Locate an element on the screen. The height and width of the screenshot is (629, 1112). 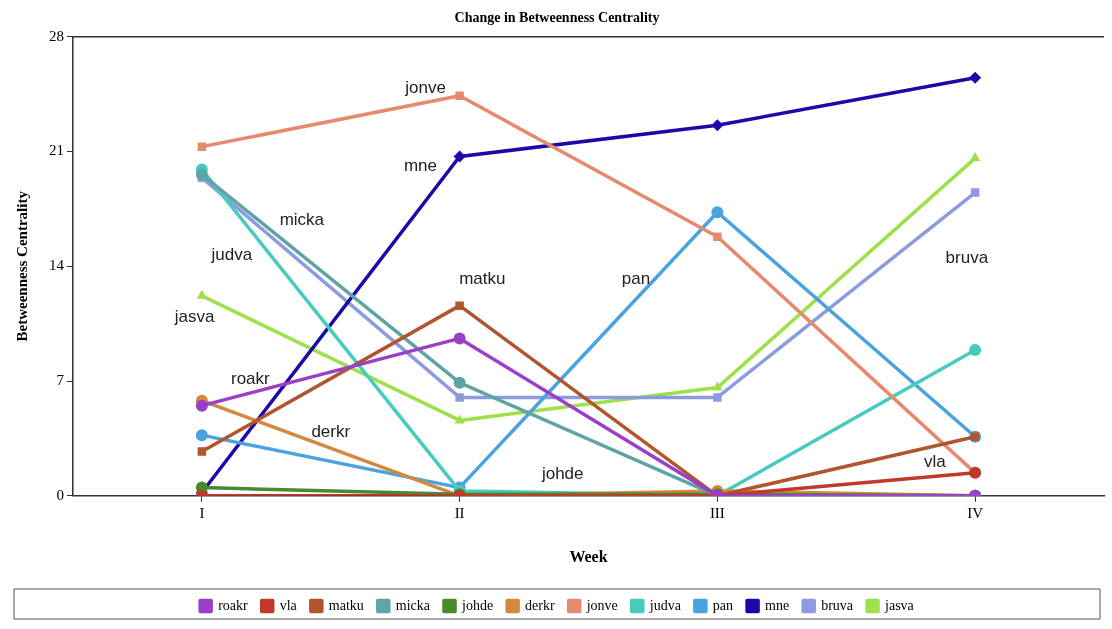
text: judva is located at coordinates (232, 254).